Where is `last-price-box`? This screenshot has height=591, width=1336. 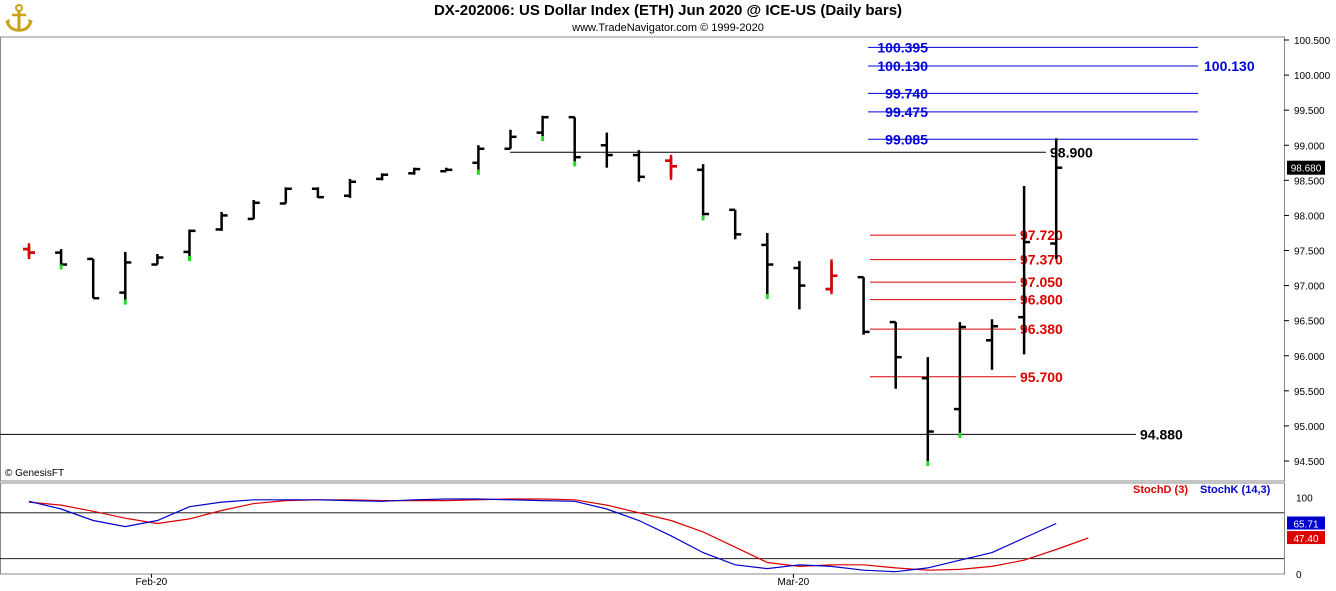 last-price-box is located at coordinates (1306, 167).